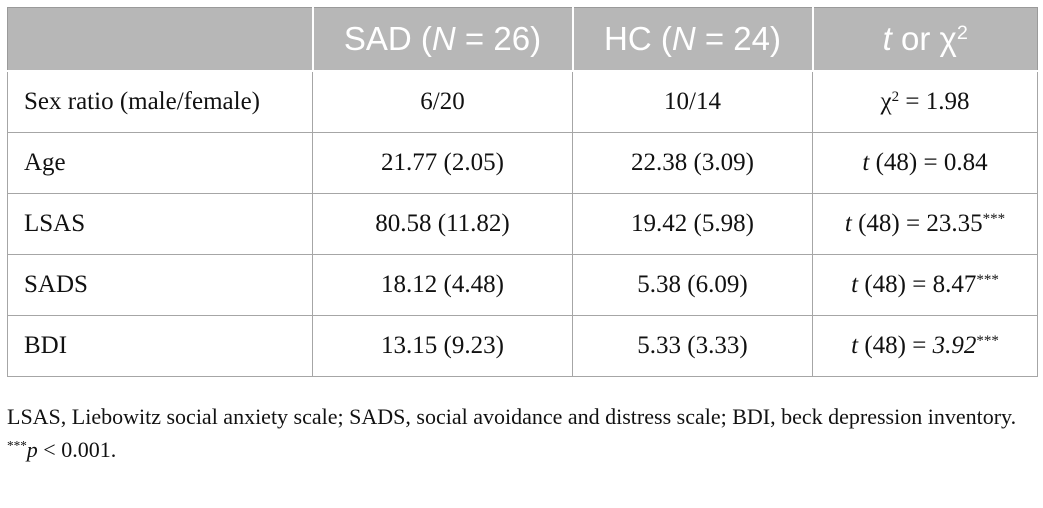 The height and width of the screenshot is (508, 1043). What do you see at coordinates (62, 449) in the screenshot?
I see `significance-note: ***p < 0.001.` at bounding box center [62, 449].